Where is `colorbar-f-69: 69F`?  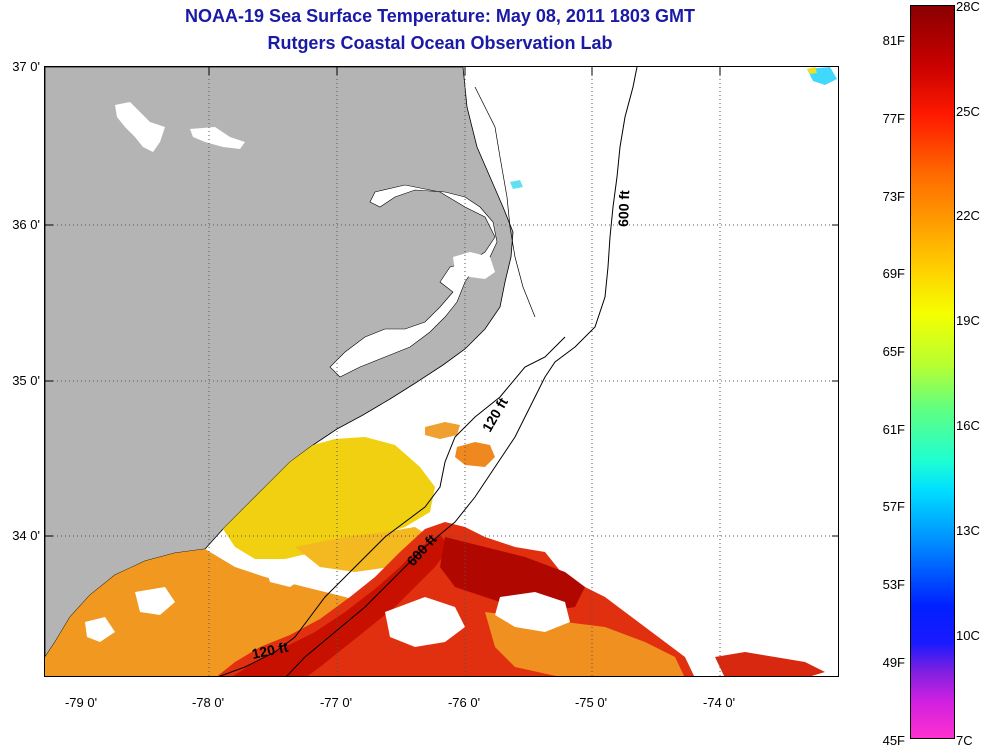 colorbar-f-69: 69F is located at coordinates (893, 273).